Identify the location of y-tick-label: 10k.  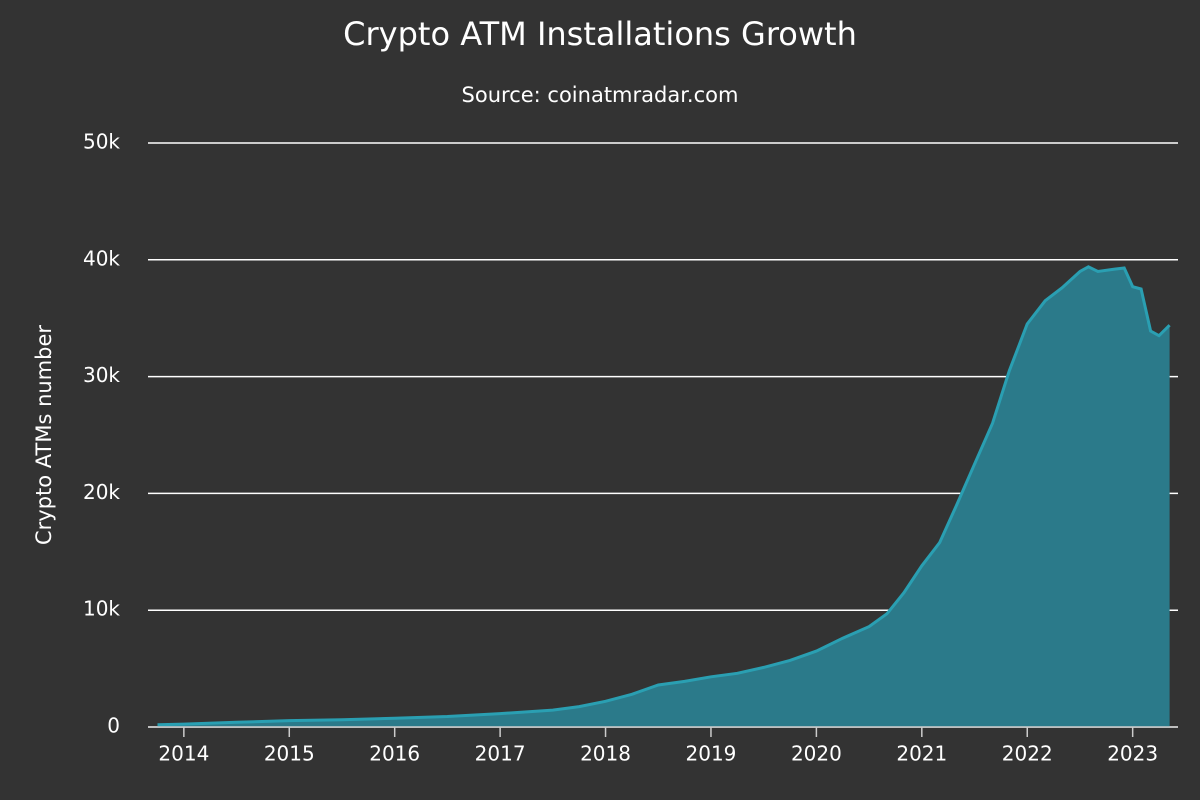
(101, 609).